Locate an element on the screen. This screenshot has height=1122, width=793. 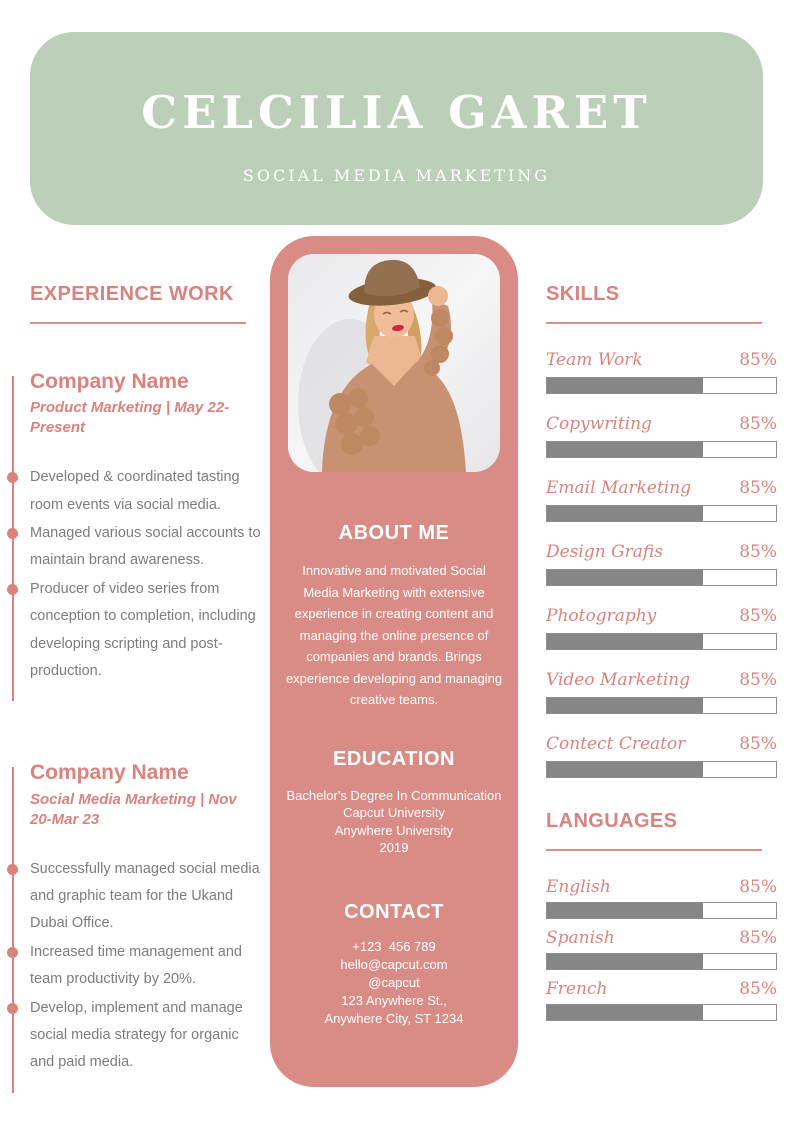
skill-item: Video Marketing 85% is located at coordinates (661, 692).